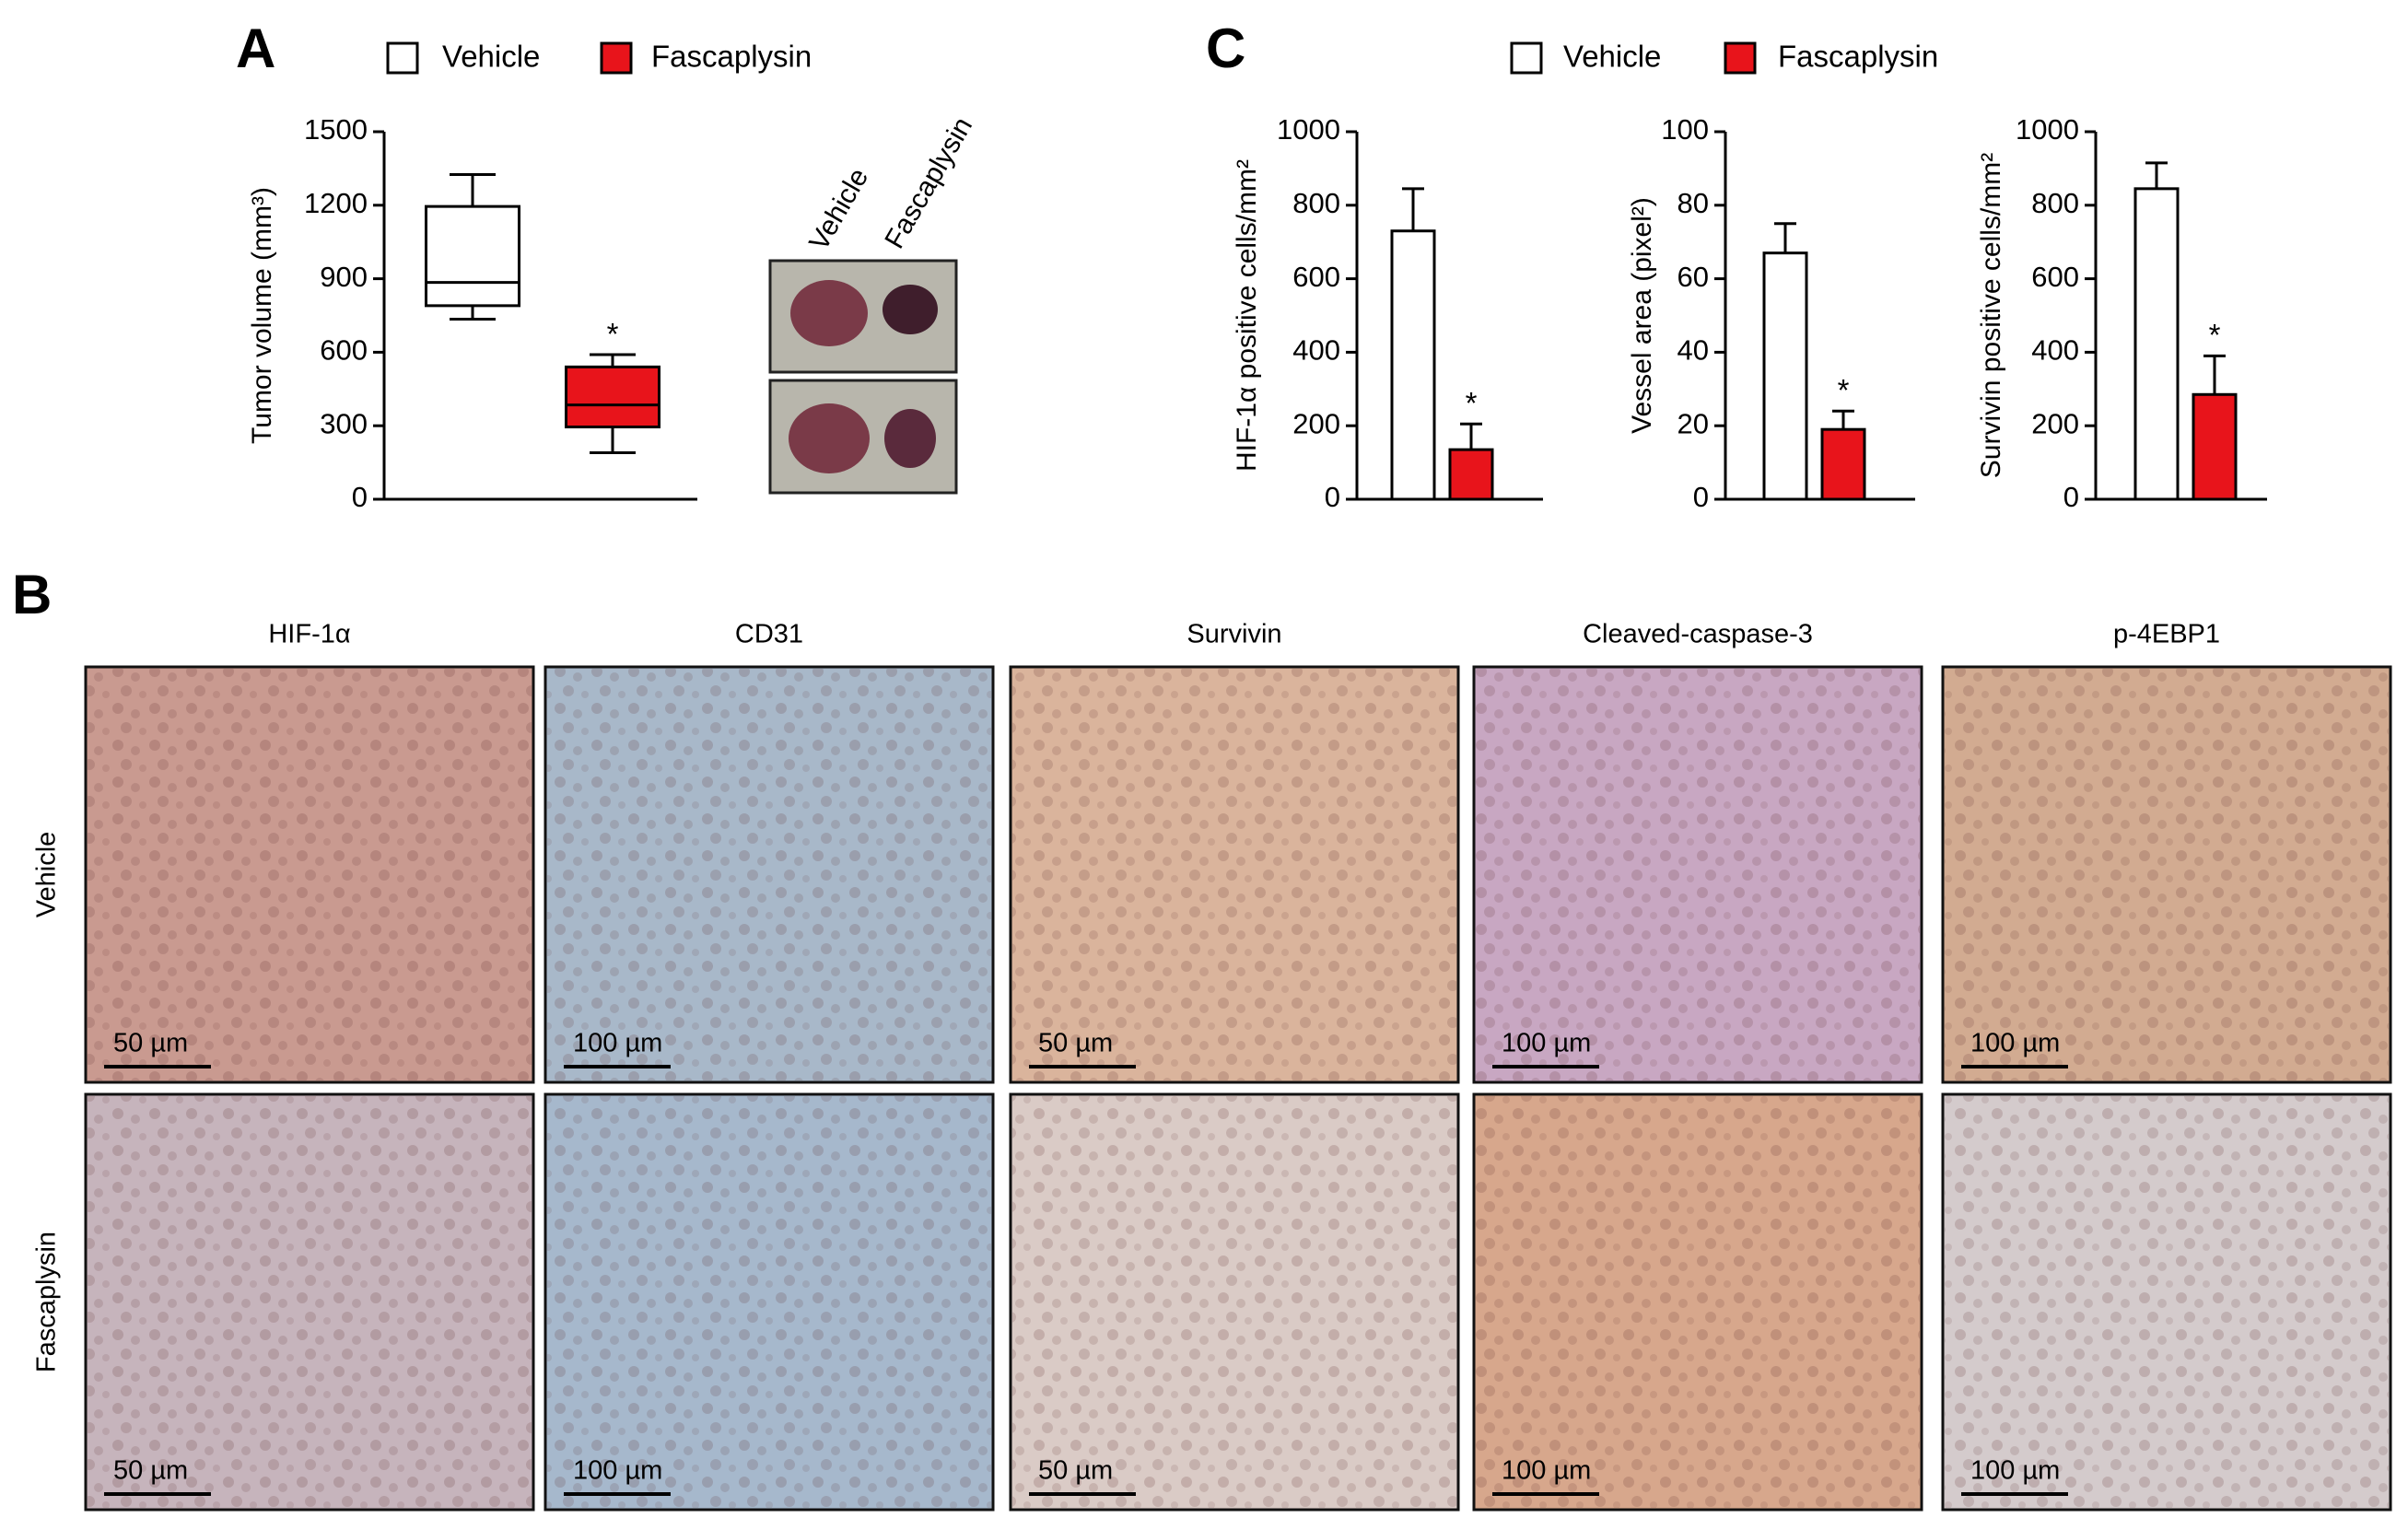 This screenshot has height=1518, width=2408. I want to click on y-tick-label: 900, so click(344, 277).